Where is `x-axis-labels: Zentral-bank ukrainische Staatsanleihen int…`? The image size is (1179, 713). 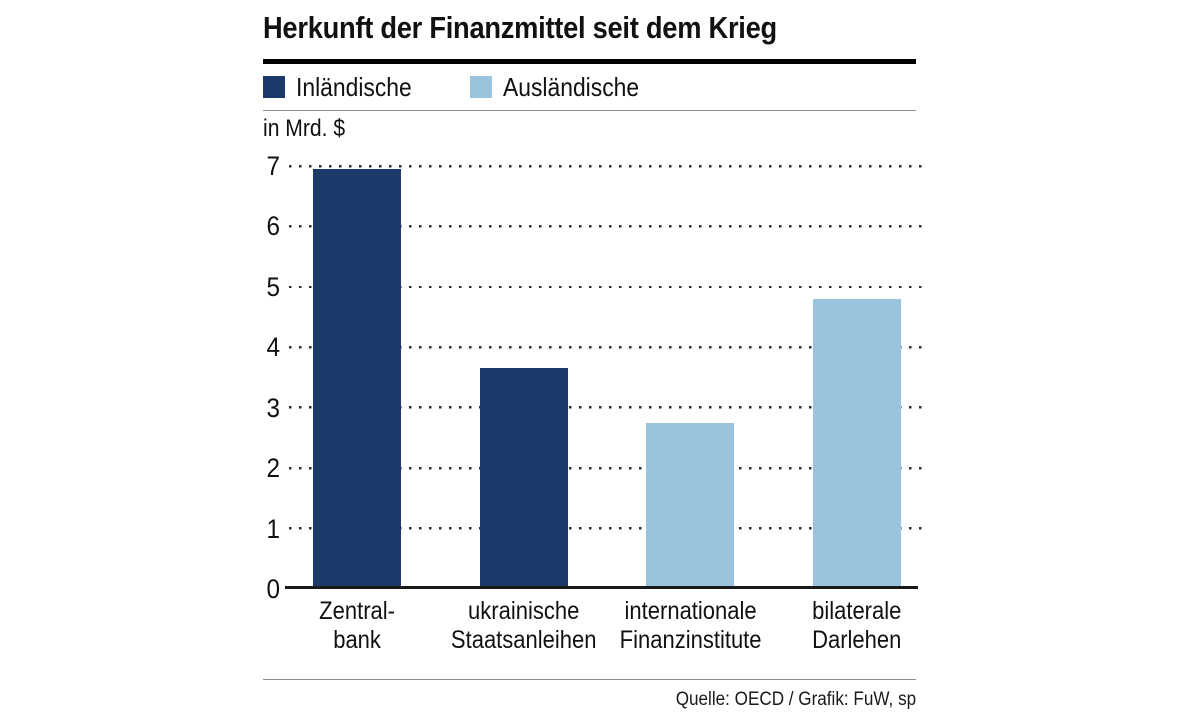 x-axis-labels: Zentral-bank ukrainische Staatsanleihen int… is located at coordinates (589, 629).